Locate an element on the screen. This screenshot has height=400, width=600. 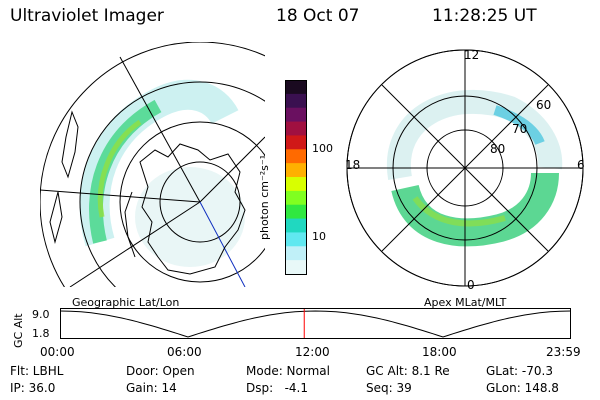
mlt-label-0: 0 is located at coordinates (471, 285).